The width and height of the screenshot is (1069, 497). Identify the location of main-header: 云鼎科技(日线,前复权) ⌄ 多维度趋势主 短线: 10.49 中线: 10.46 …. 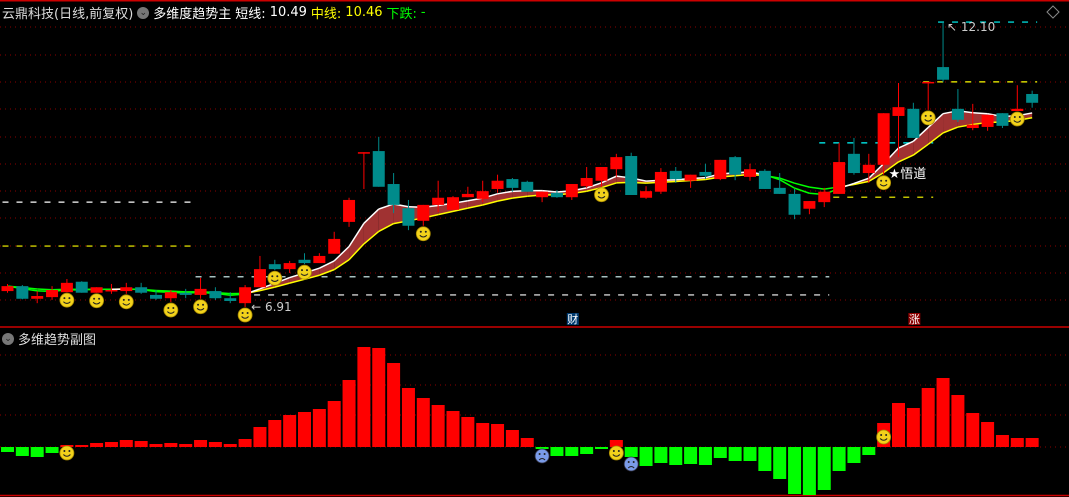
(214, 12).